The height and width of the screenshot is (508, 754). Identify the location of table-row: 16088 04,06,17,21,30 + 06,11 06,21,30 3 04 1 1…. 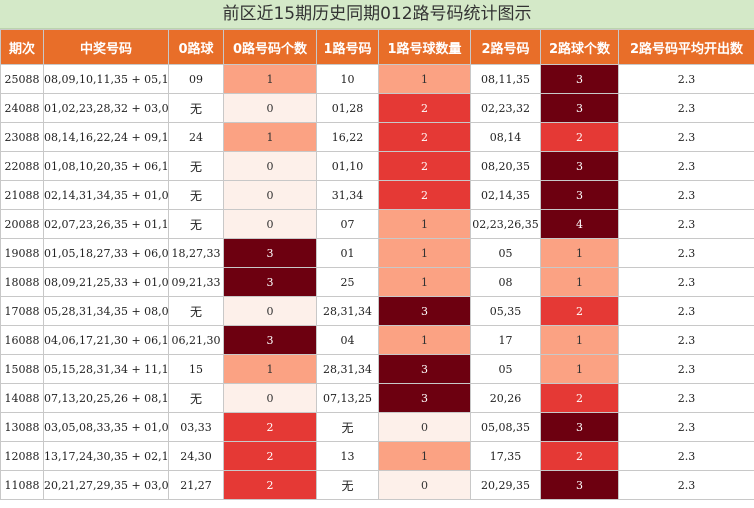
(377, 340).